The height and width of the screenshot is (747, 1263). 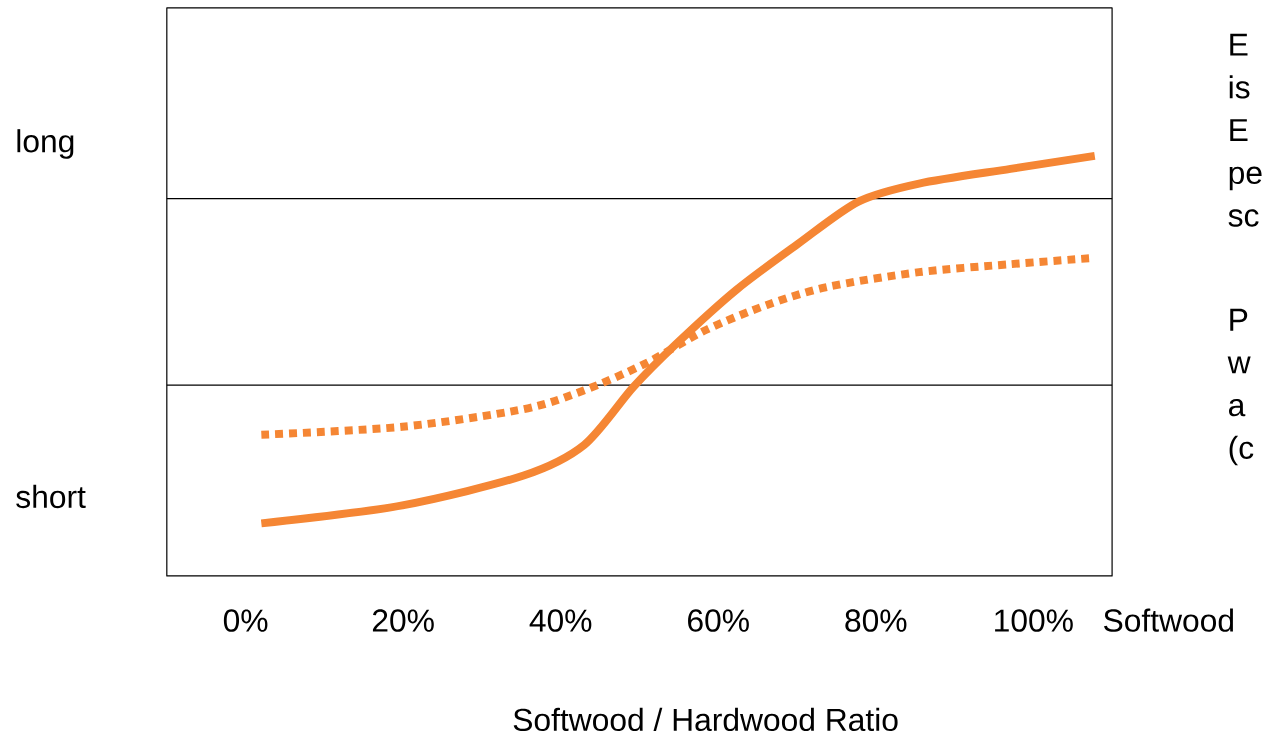 I want to click on text: w, so click(x=1239, y=365).